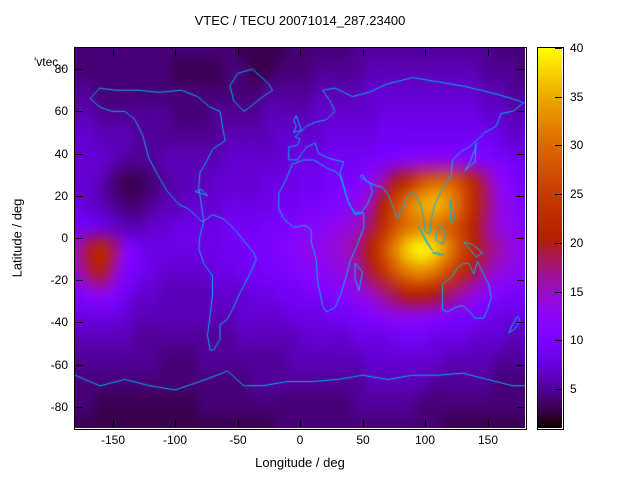 This screenshot has width=640, height=480. What do you see at coordinates (488, 440) in the screenshot?
I see `x-tick-label: 150` at bounding box center [488, 440].